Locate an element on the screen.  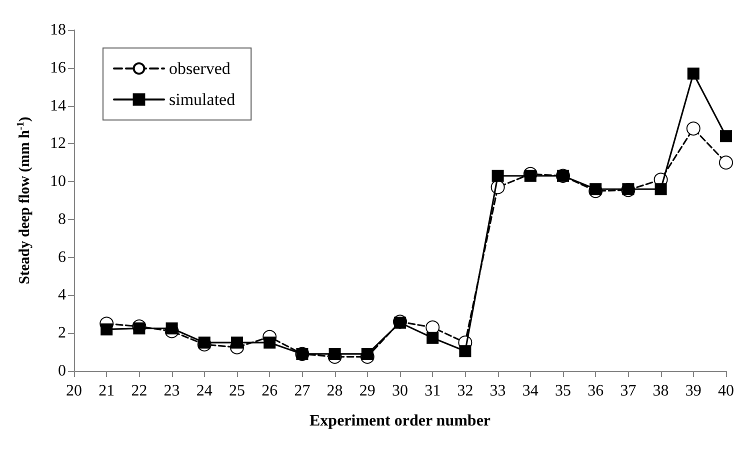
y-tick-label: 10 is located at coordinates (58, 181).